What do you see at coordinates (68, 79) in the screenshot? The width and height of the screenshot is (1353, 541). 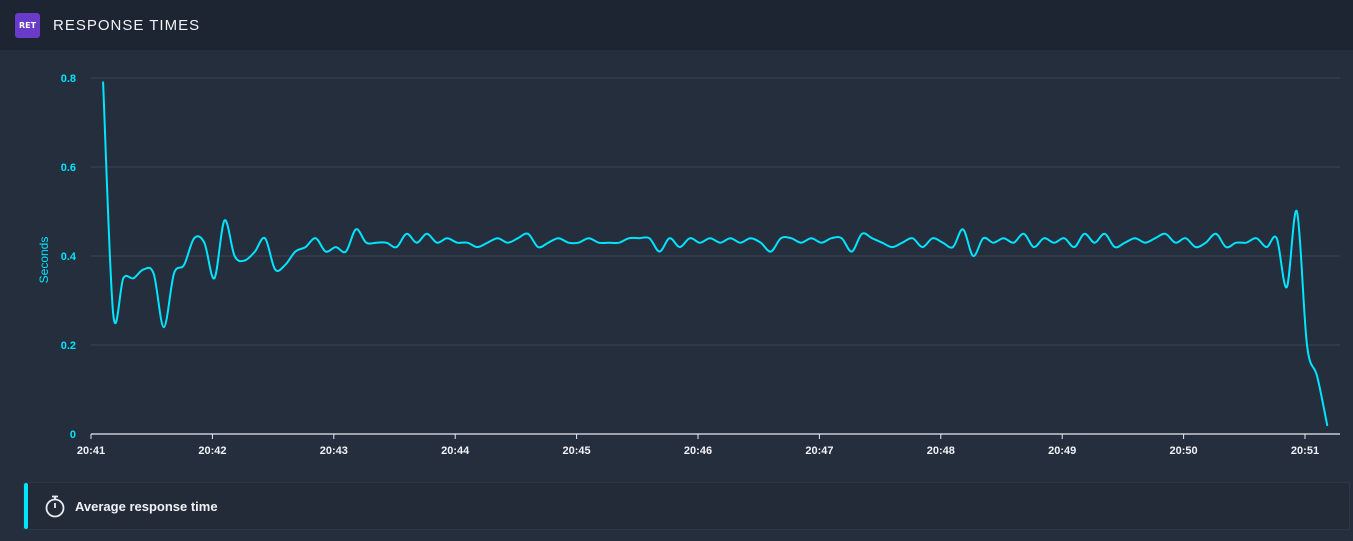 I see `y-tick-label: 0.8` at bounding box center [68, 79].